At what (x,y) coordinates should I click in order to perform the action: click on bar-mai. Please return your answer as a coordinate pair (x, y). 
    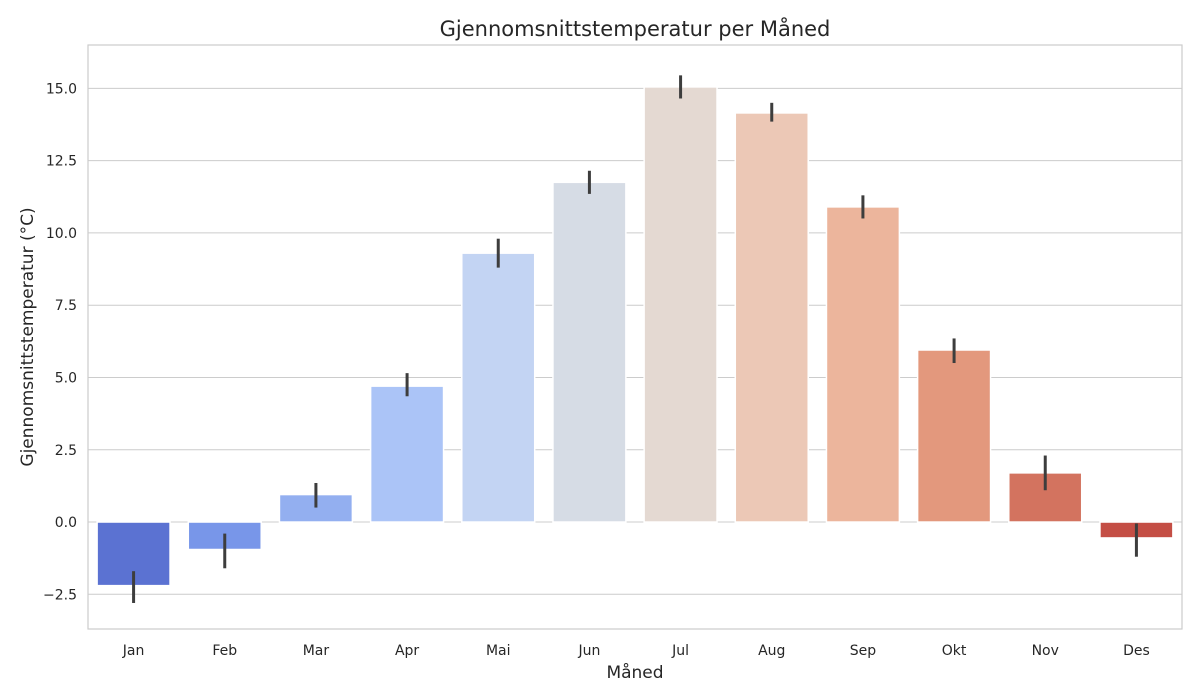
    Looking at the image, I should click on (498, 387).